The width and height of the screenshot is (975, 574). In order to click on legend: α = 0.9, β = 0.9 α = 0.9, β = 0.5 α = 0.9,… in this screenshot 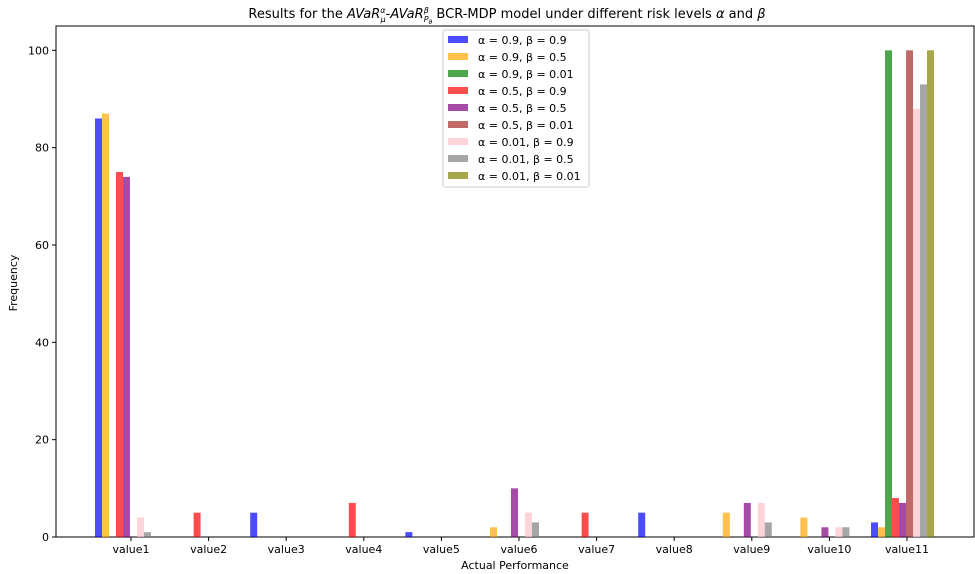, I will do `click(516, 108)`.